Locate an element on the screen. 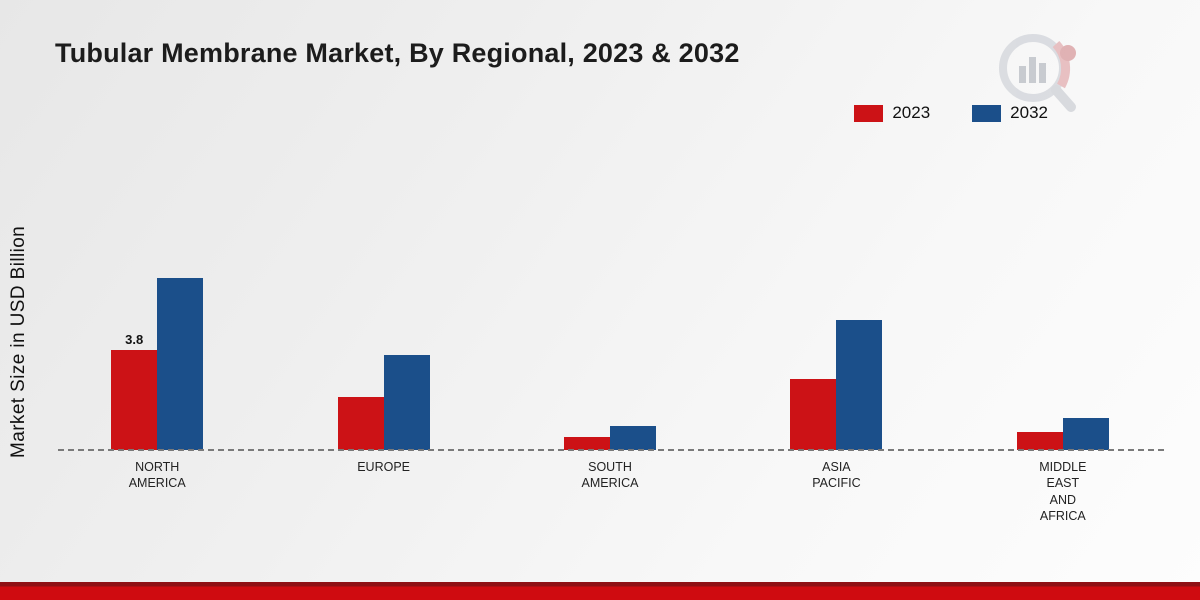 The width and height of the screenshot is (1200, 600). legend-item-2023: 2023 is located at coordinates (892, 113).